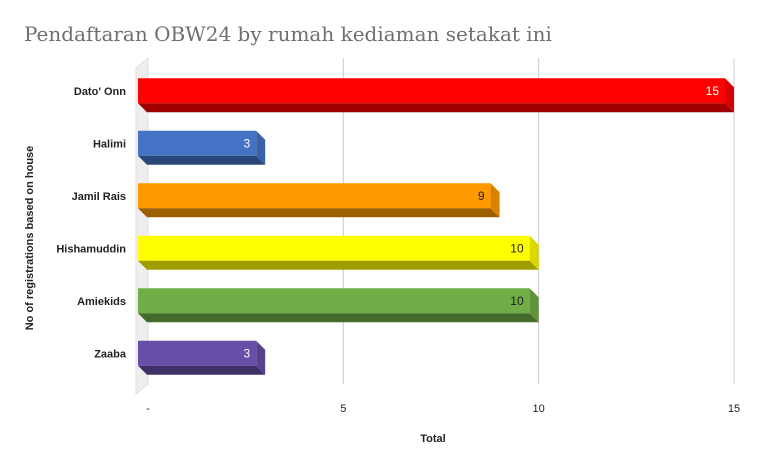  I want to click on category-label: Halimi, so click(109, 144).